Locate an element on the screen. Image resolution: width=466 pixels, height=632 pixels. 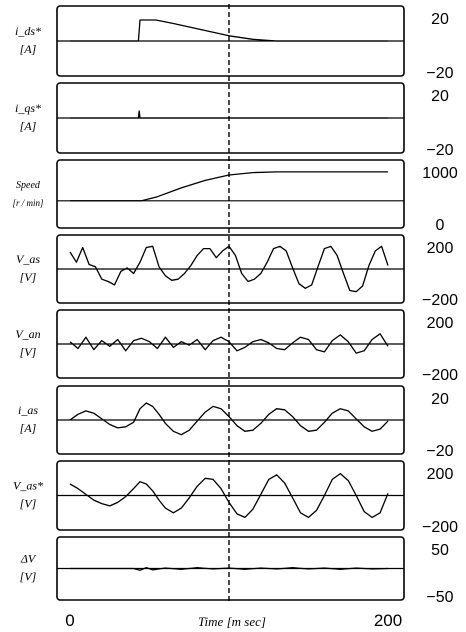
y-label: ΔV is located at coordinates (28, 559).